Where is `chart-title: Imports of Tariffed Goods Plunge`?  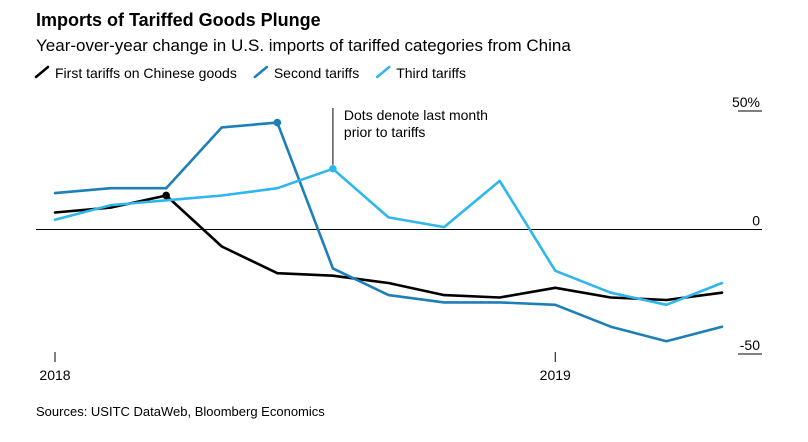 chart-title: Imports of Tariffed Goods Plunge is located at coordinates (178, 20).